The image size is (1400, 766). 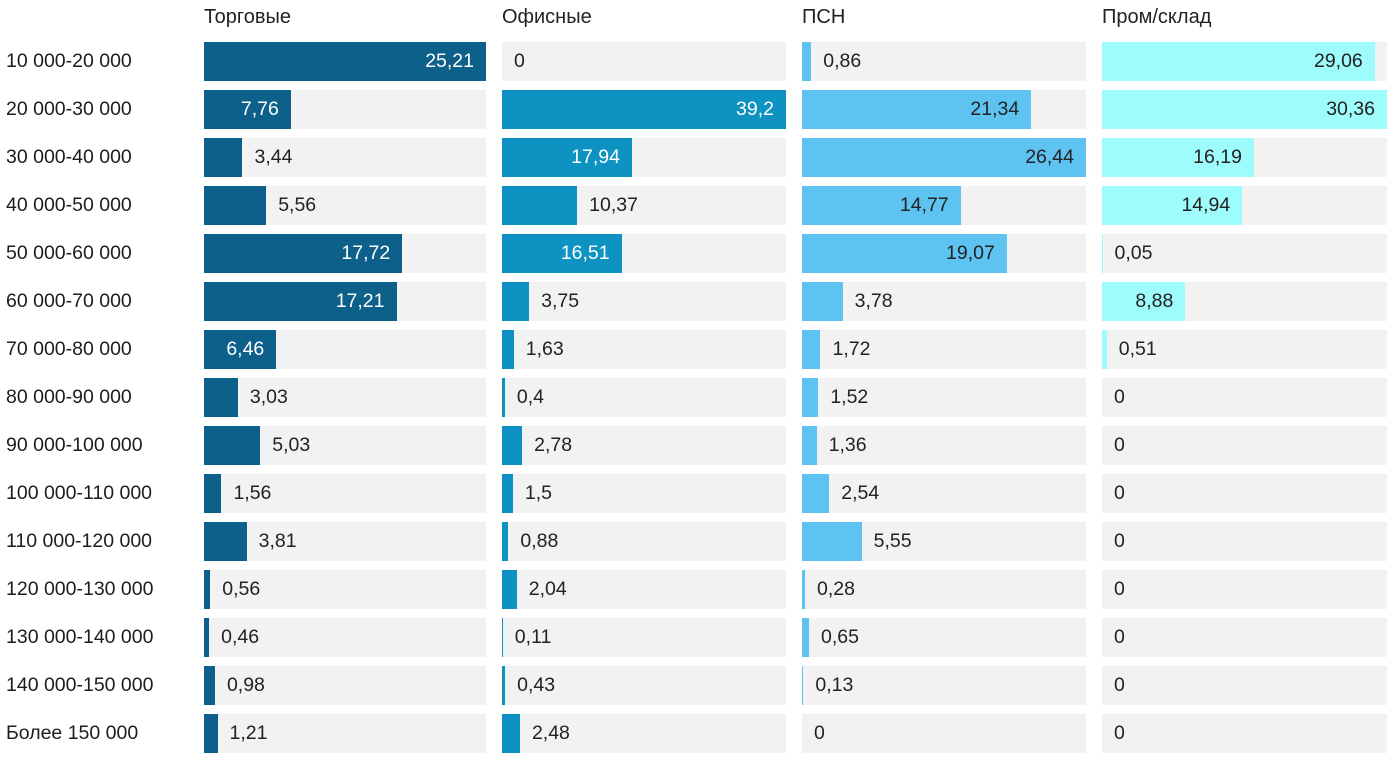 What do you see at coordinates (585, 253) in the screenshot?
I see `bar-value-label: 16,51` at bounding box center [585, 253].